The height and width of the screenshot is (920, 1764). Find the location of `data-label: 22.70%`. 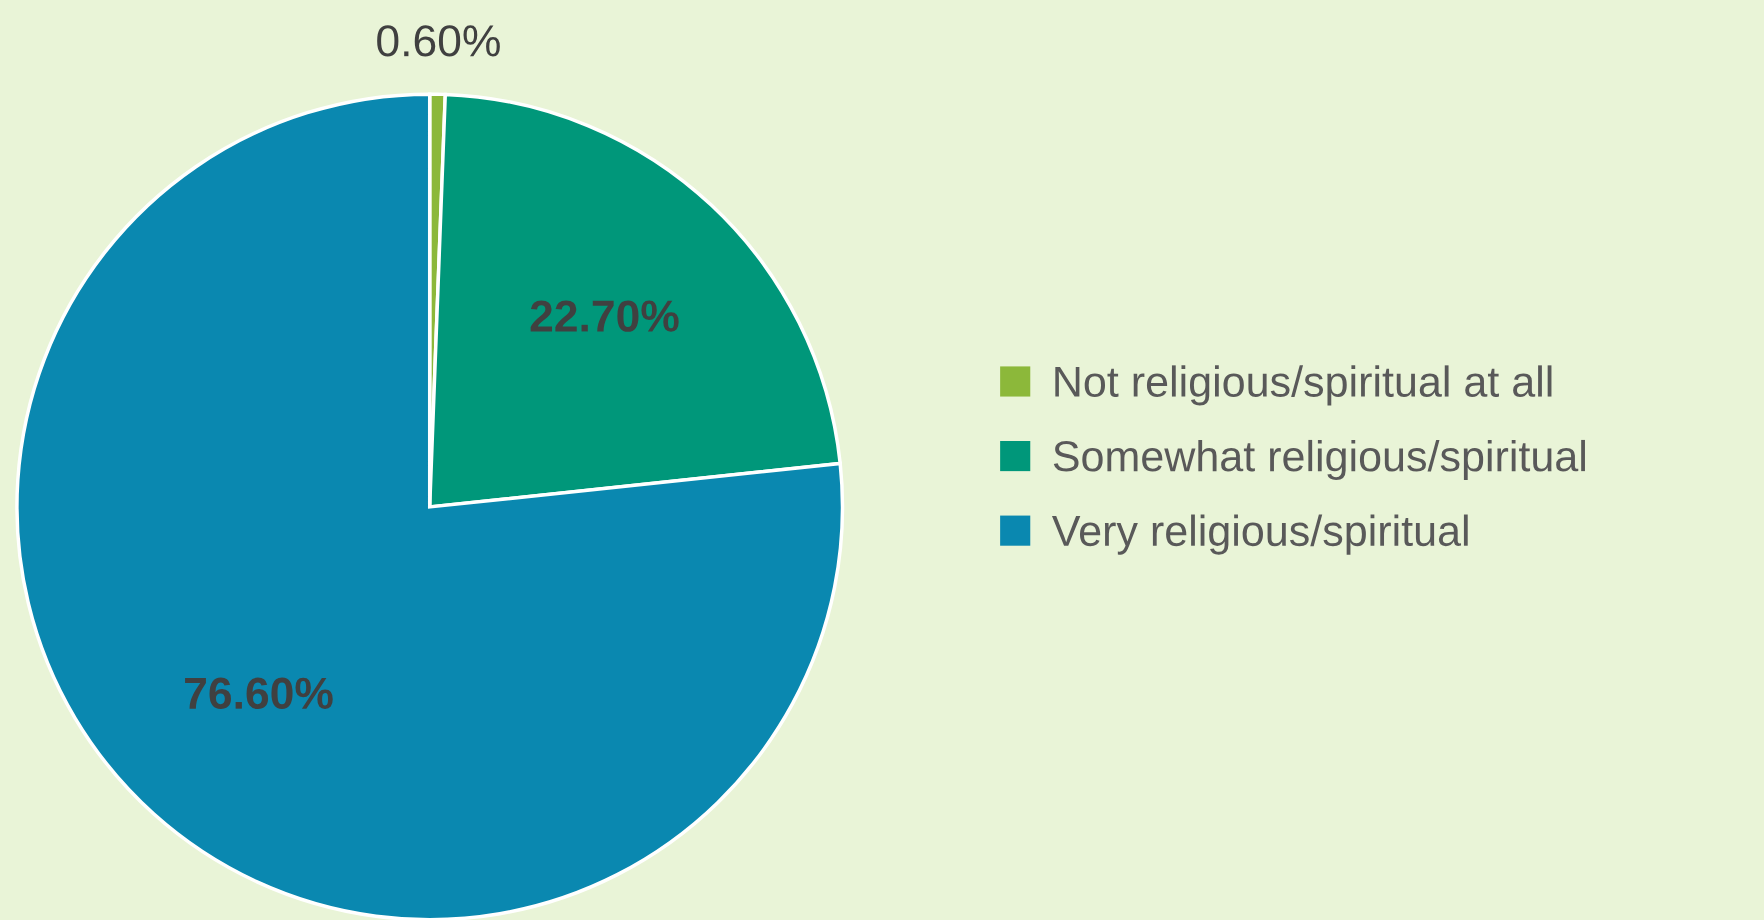

data-label: 22.70% is located at coordinates (604, 316).